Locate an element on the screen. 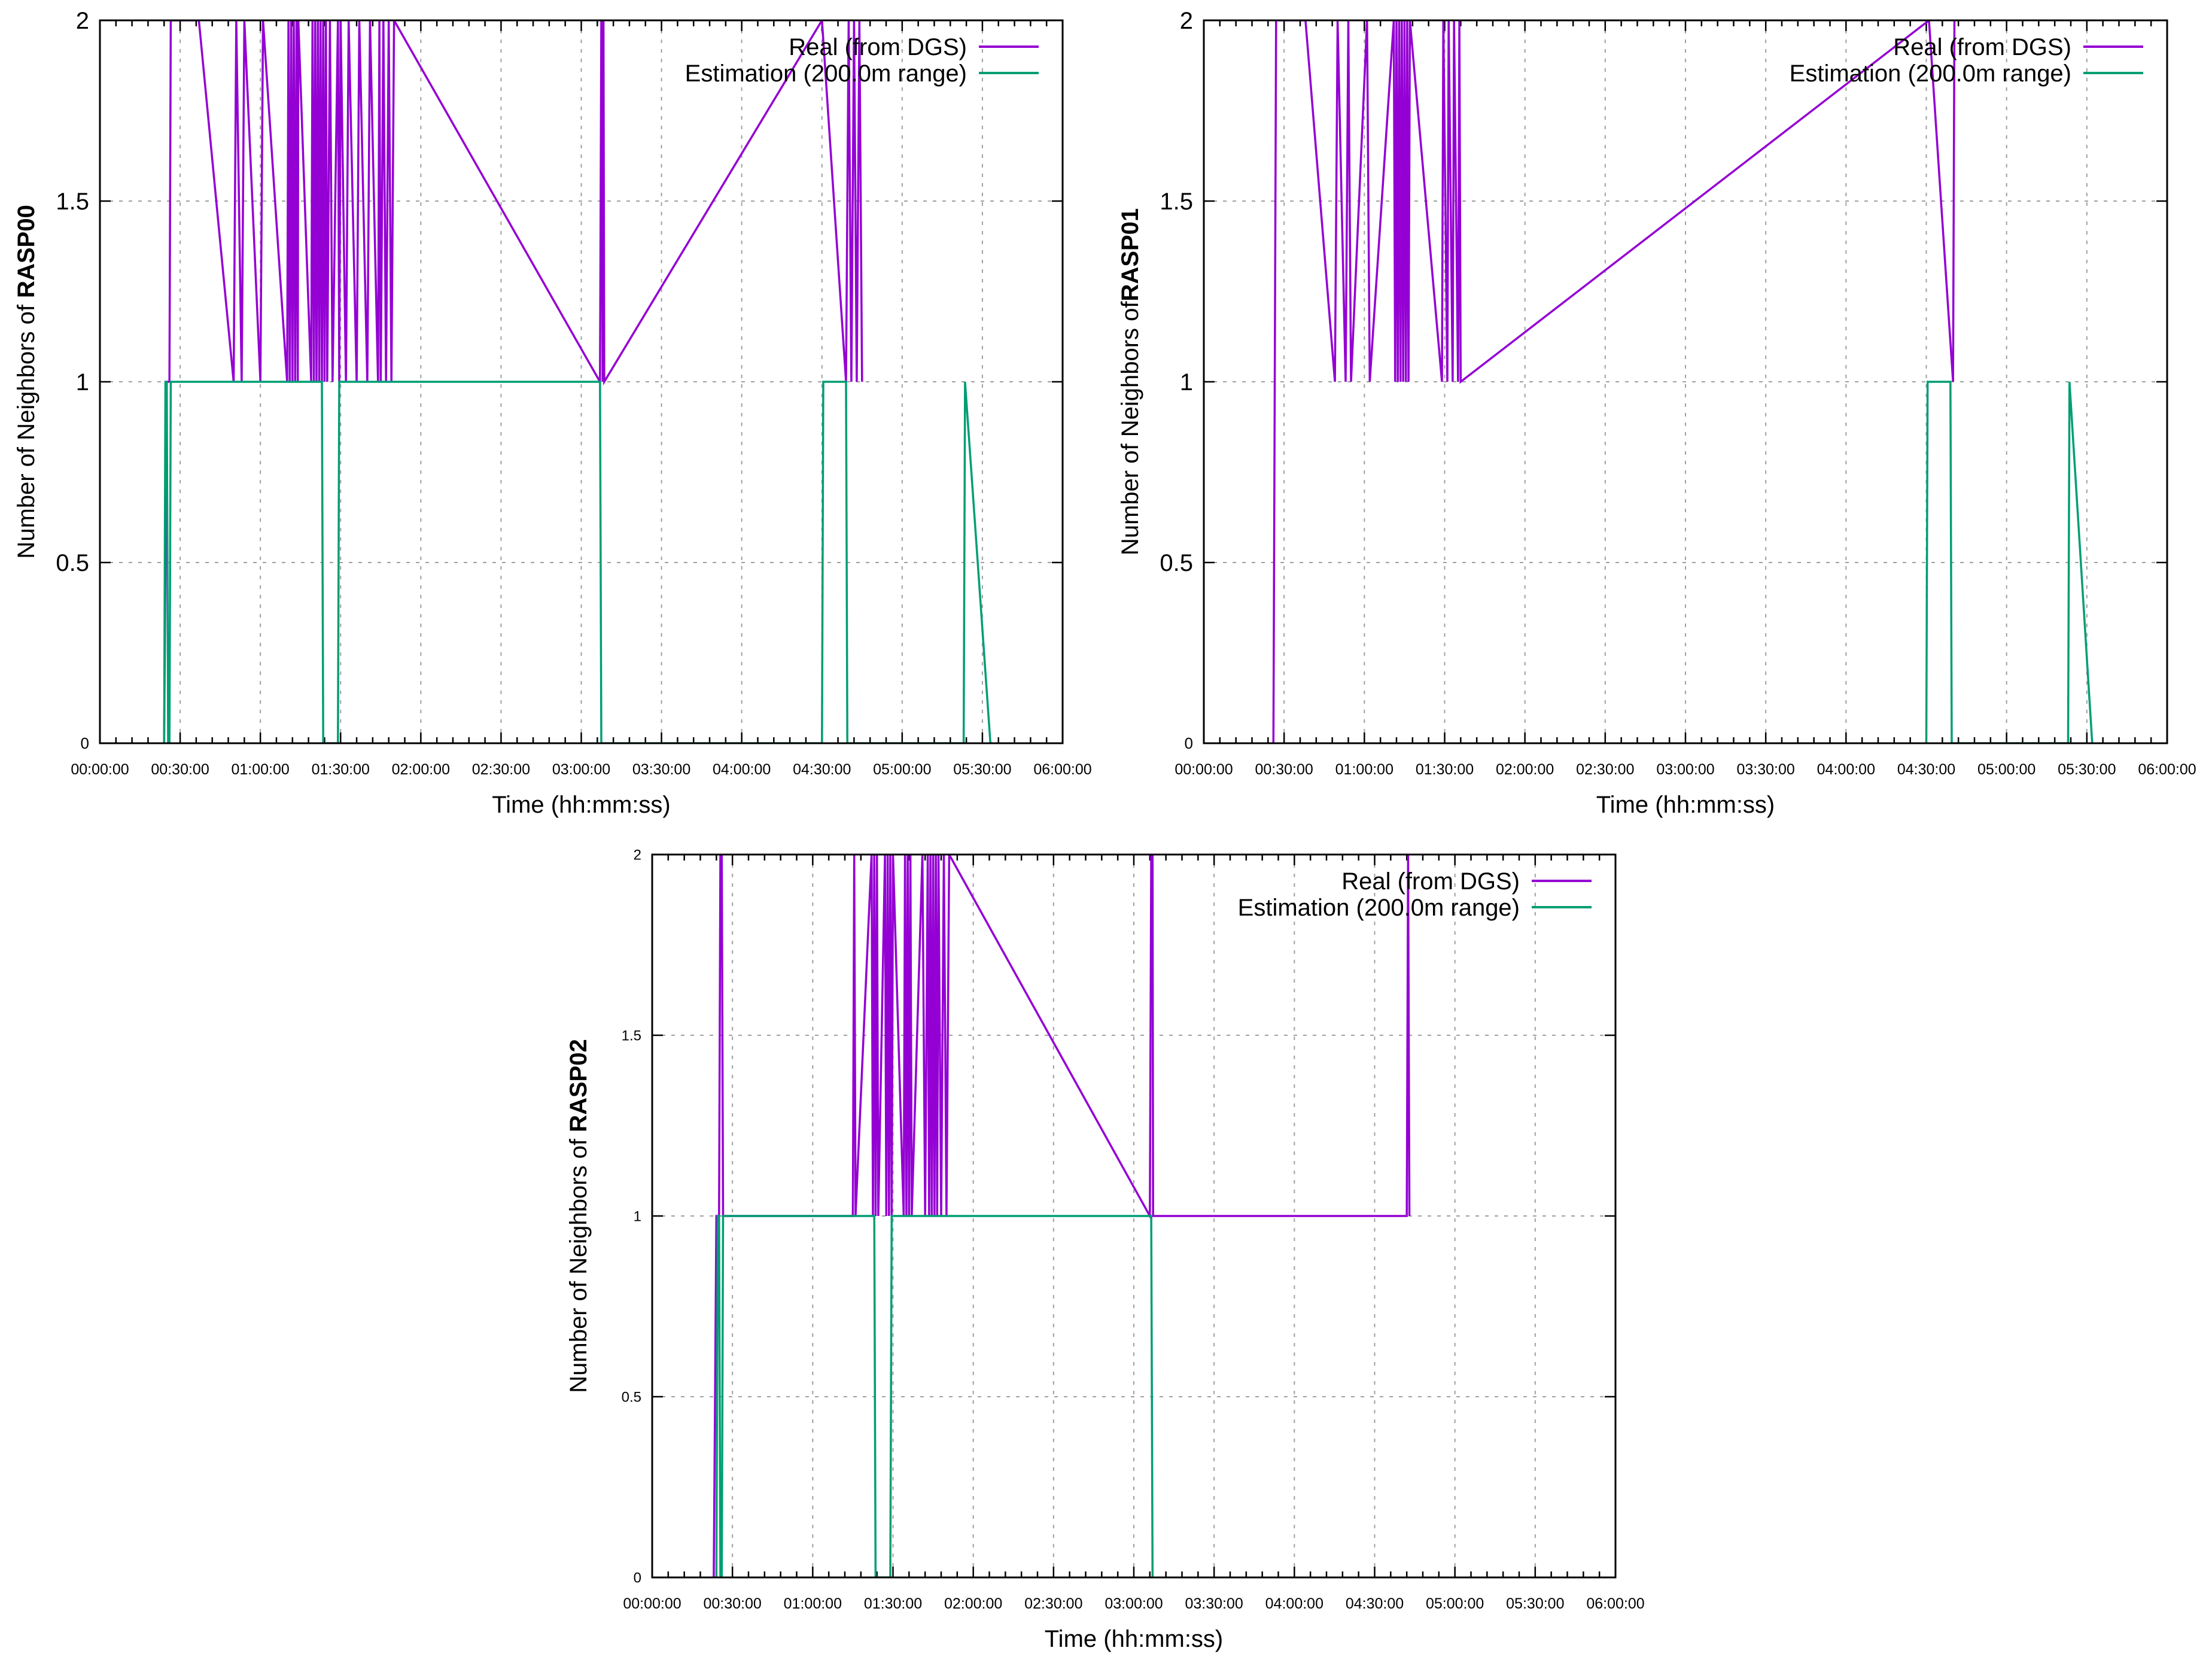 The height and width of the screenshot is (1663, 2212). y-axis-title: Number of Neighbors of RASP00 is located at coordinates (26, 382).